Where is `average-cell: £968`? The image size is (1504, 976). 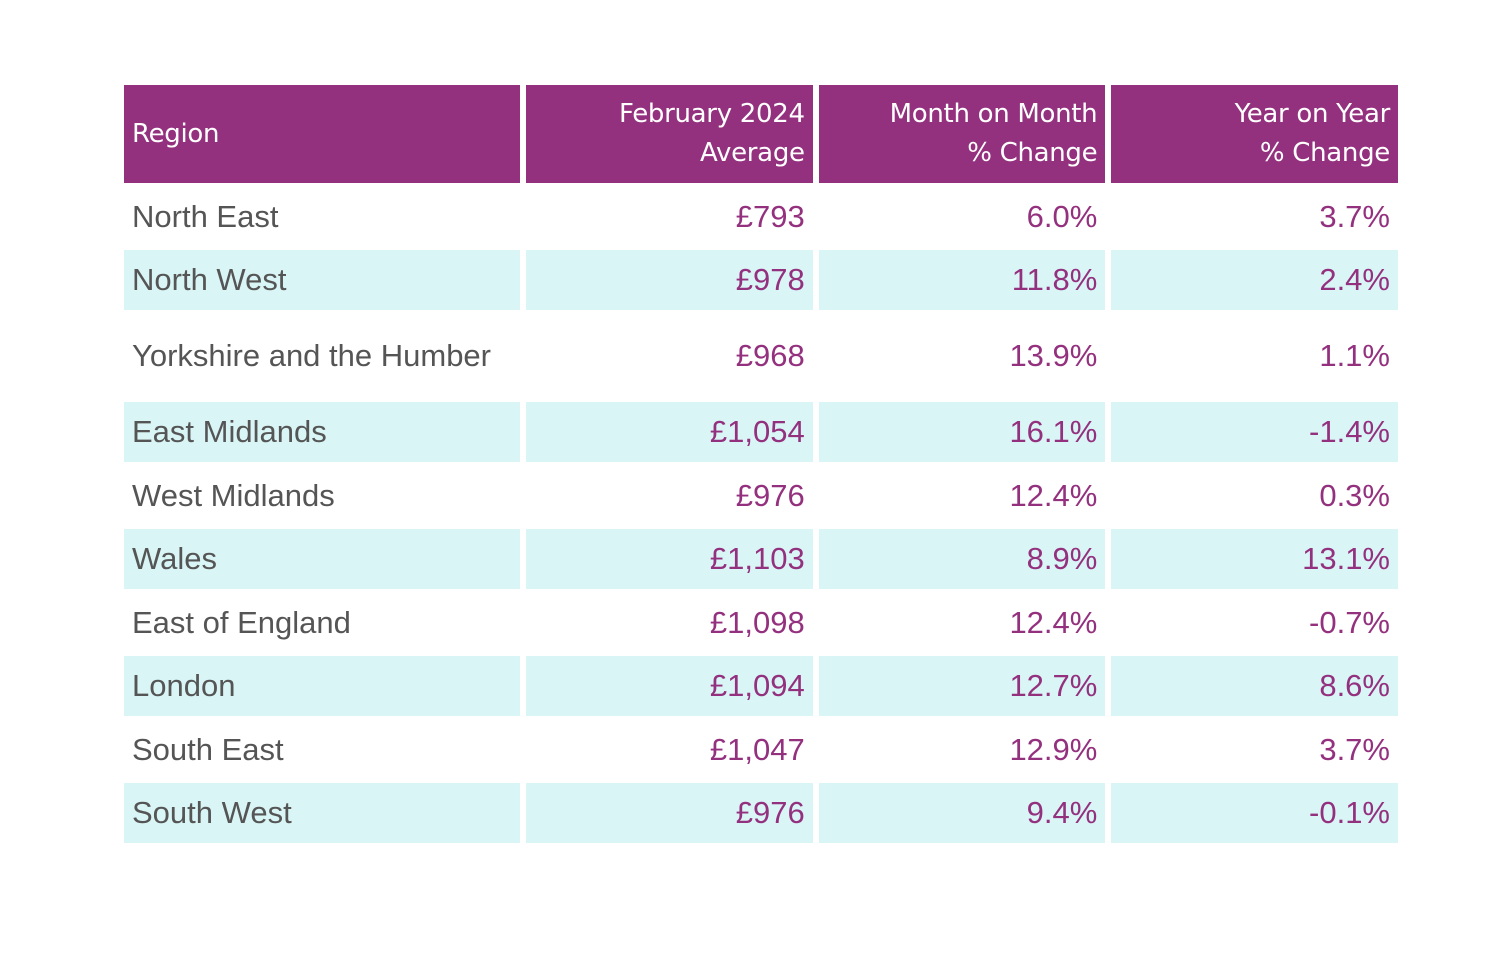
average-cell: £968 is located at coordinates (770, 355).